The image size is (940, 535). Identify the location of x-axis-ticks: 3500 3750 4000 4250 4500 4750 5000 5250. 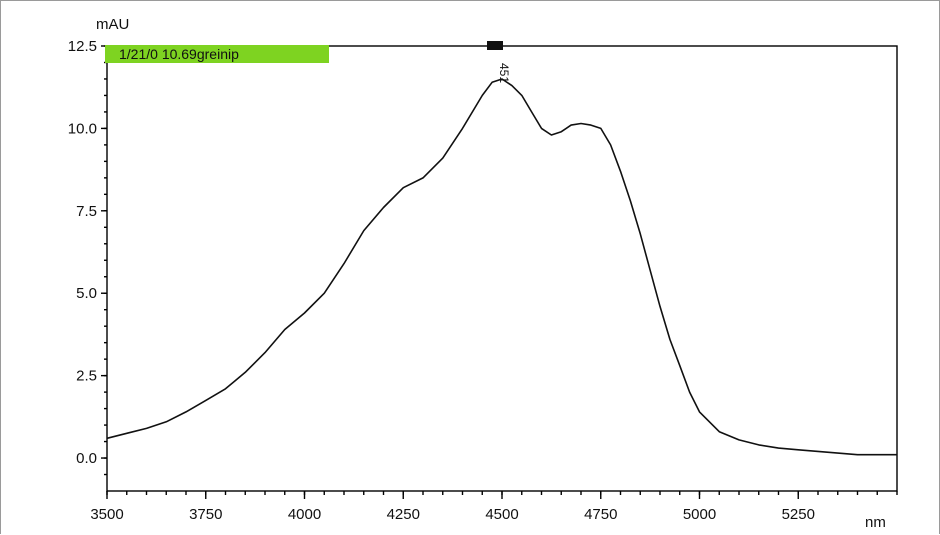
(494, 507).